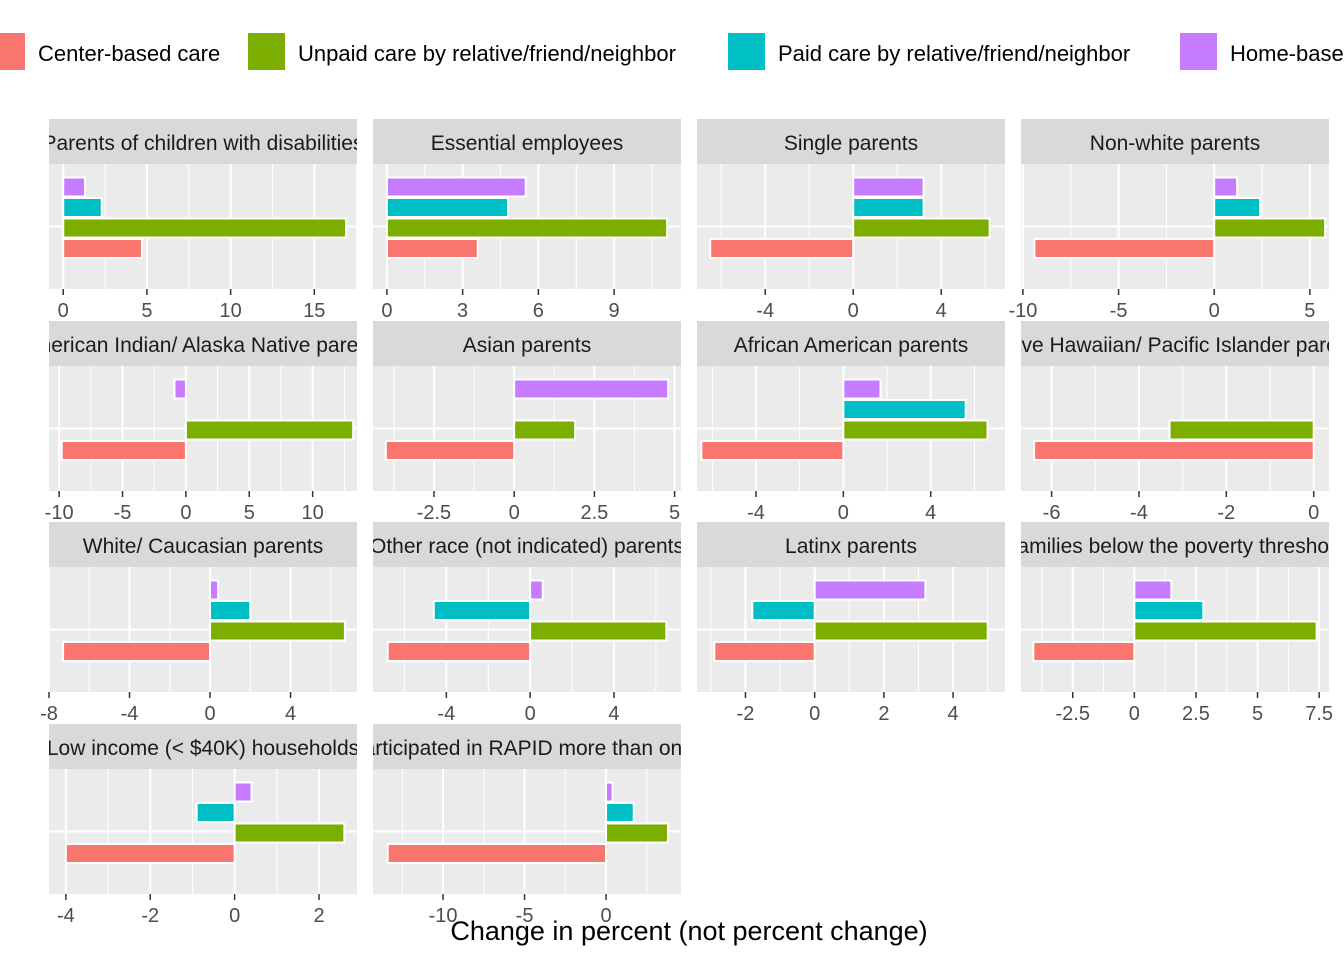 Image resolution: width=1344 pixels, height=960 pixels. I want to click on facet-panel: Essential employees 0 3 6 9, so click(527, 220).